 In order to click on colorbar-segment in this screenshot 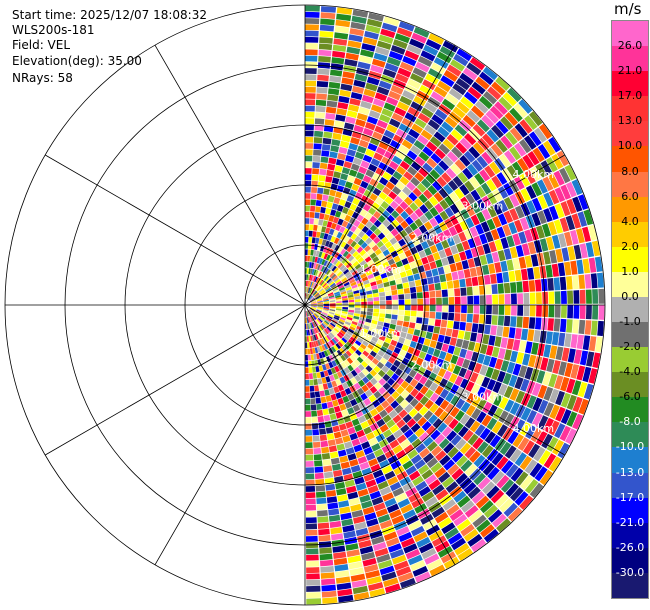, I will do `click(630, 309)`.